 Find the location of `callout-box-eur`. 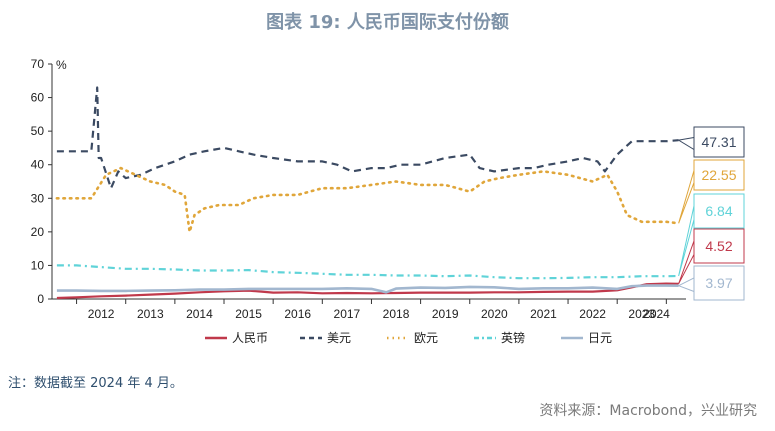

callout-box-eur is located at coordinates (719, 175).